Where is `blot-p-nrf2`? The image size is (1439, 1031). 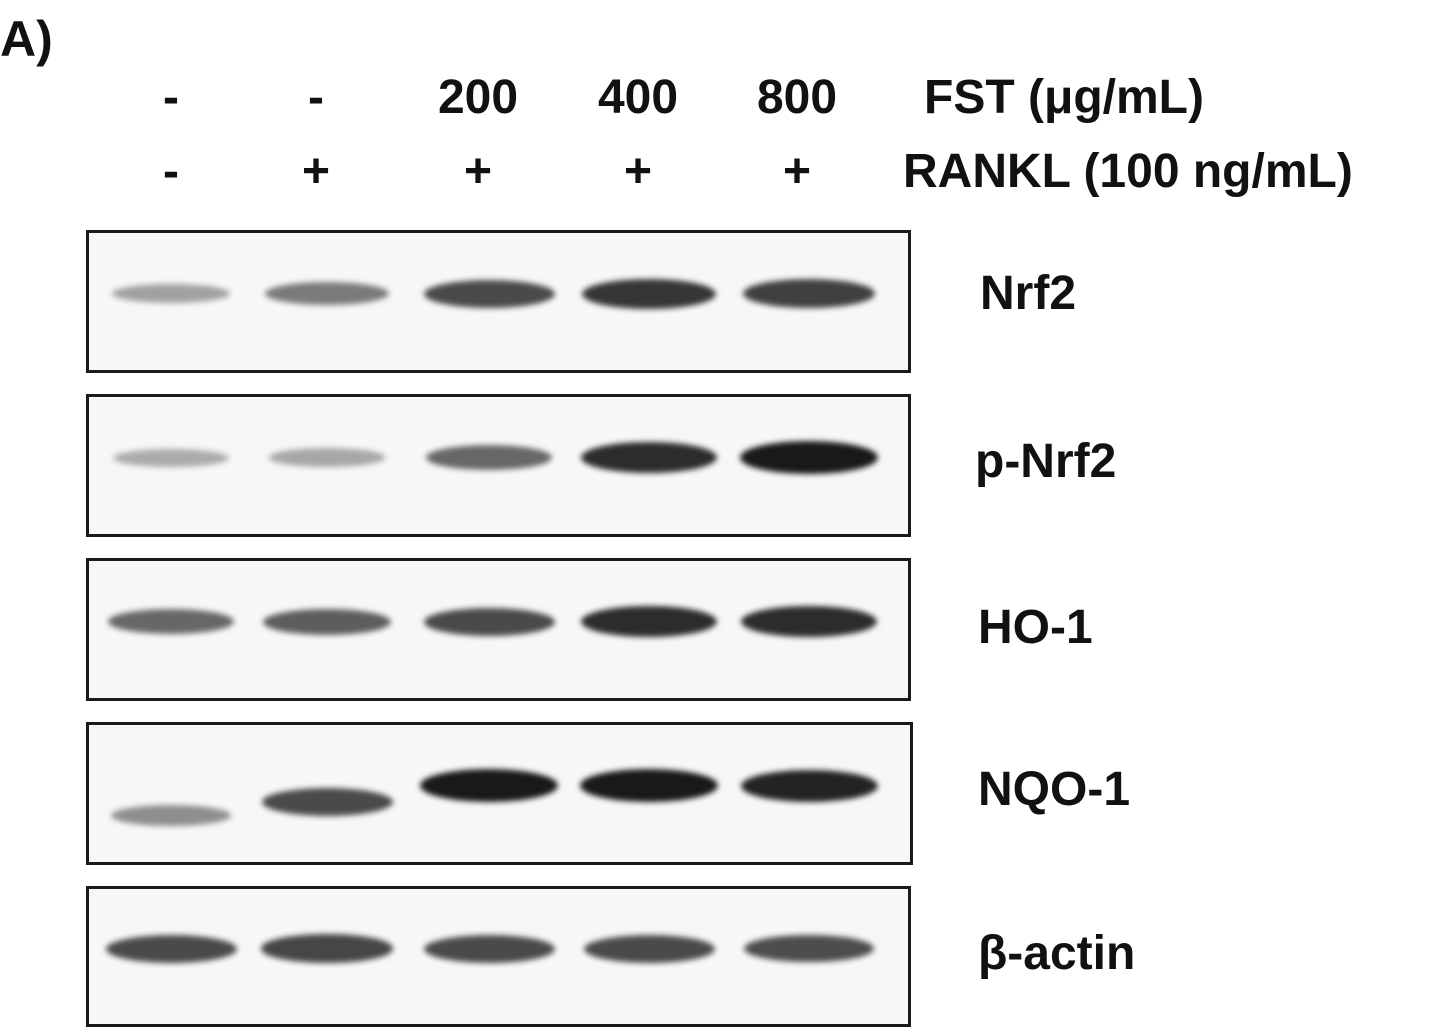 blot-p-nrf2 is located at coordinates (498, 465).